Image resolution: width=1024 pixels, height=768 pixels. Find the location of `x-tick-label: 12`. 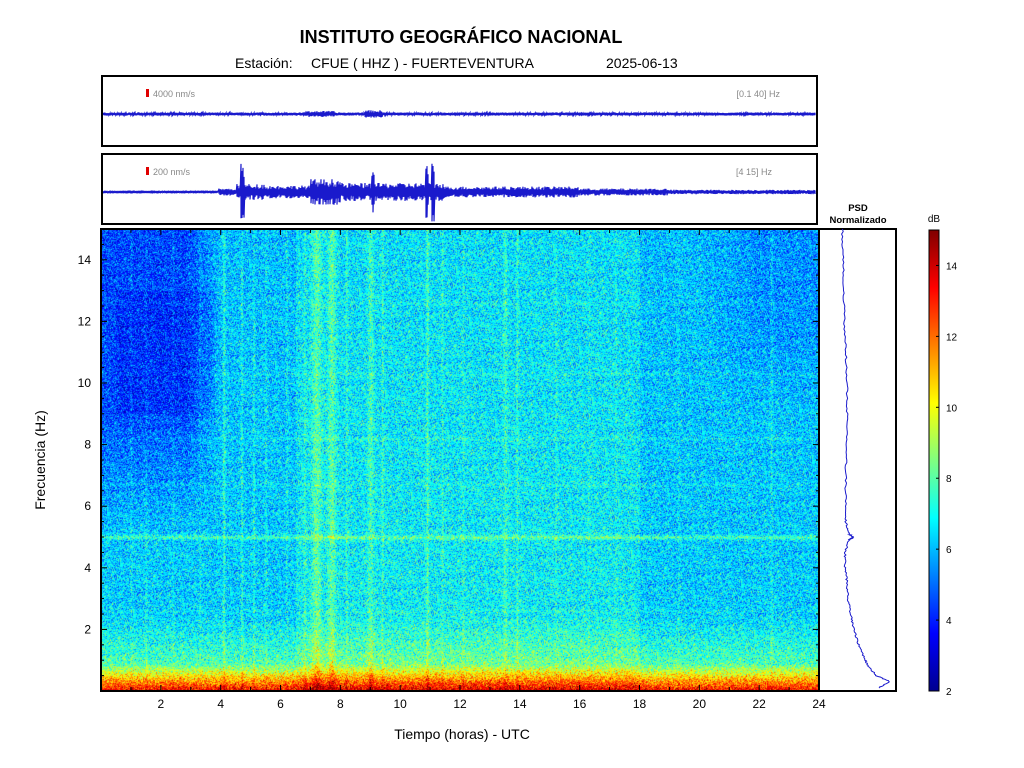

x-tick-label: 12 is located at coordinates (460, 704).